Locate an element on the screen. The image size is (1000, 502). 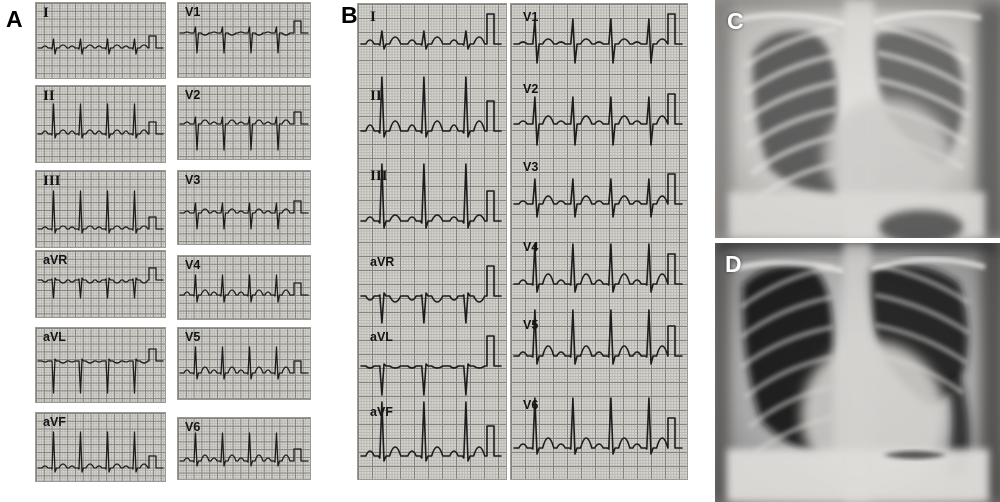
panel-c-label: C is located at coordinates (735, 21).